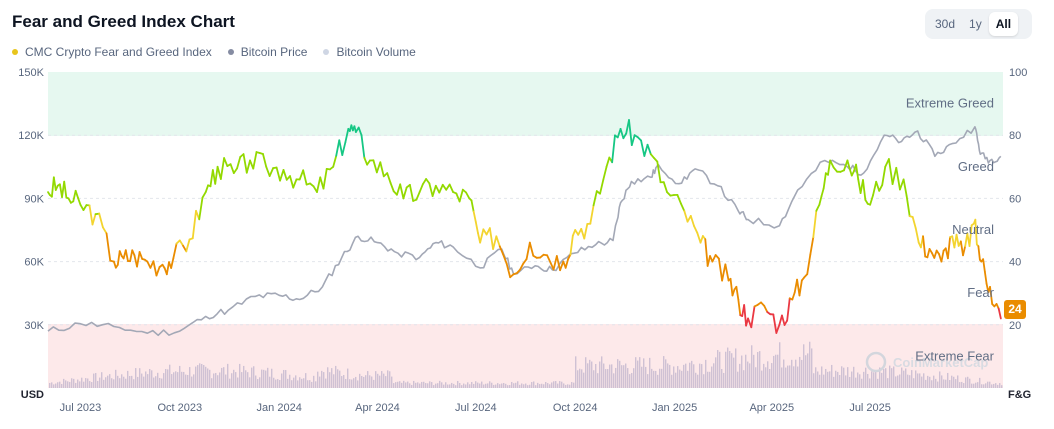 Image resolution: width=1054 pixels, height=429 pixels. What do you see at coordinates (945, 24) in the screenshot?
I see `range-30d-button: 30d` at bounding box center [945, 24].